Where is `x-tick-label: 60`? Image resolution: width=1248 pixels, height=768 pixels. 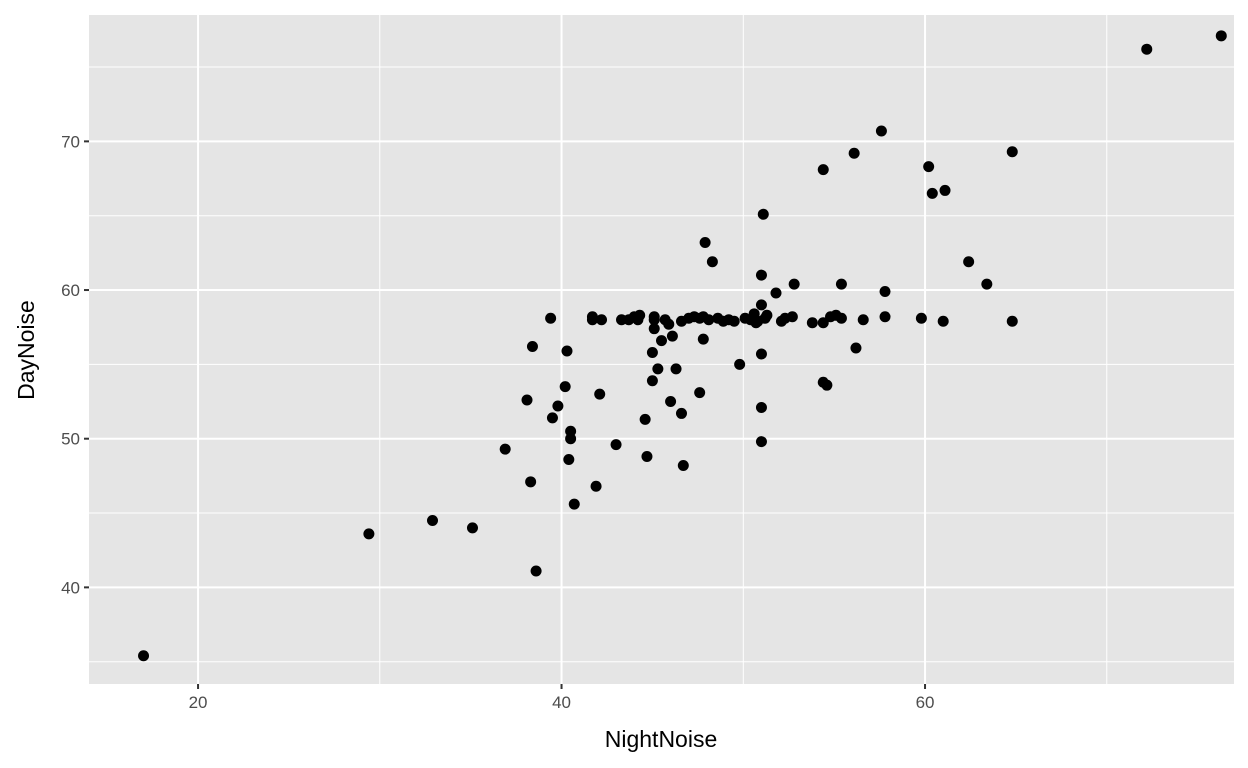 x-tick-label: 60 is located at coordinates (925, 702).